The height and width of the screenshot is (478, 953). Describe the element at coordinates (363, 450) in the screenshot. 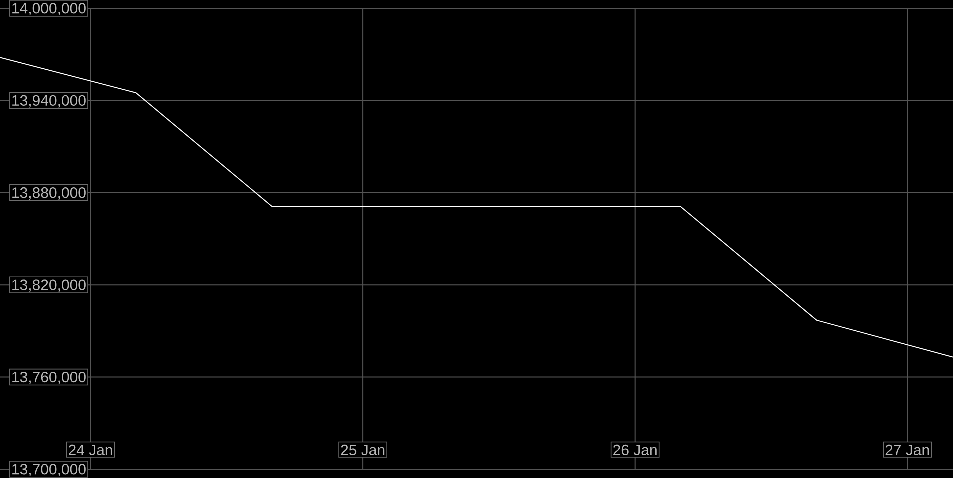

I see `x-tick-label: 25 Jan` at that location.